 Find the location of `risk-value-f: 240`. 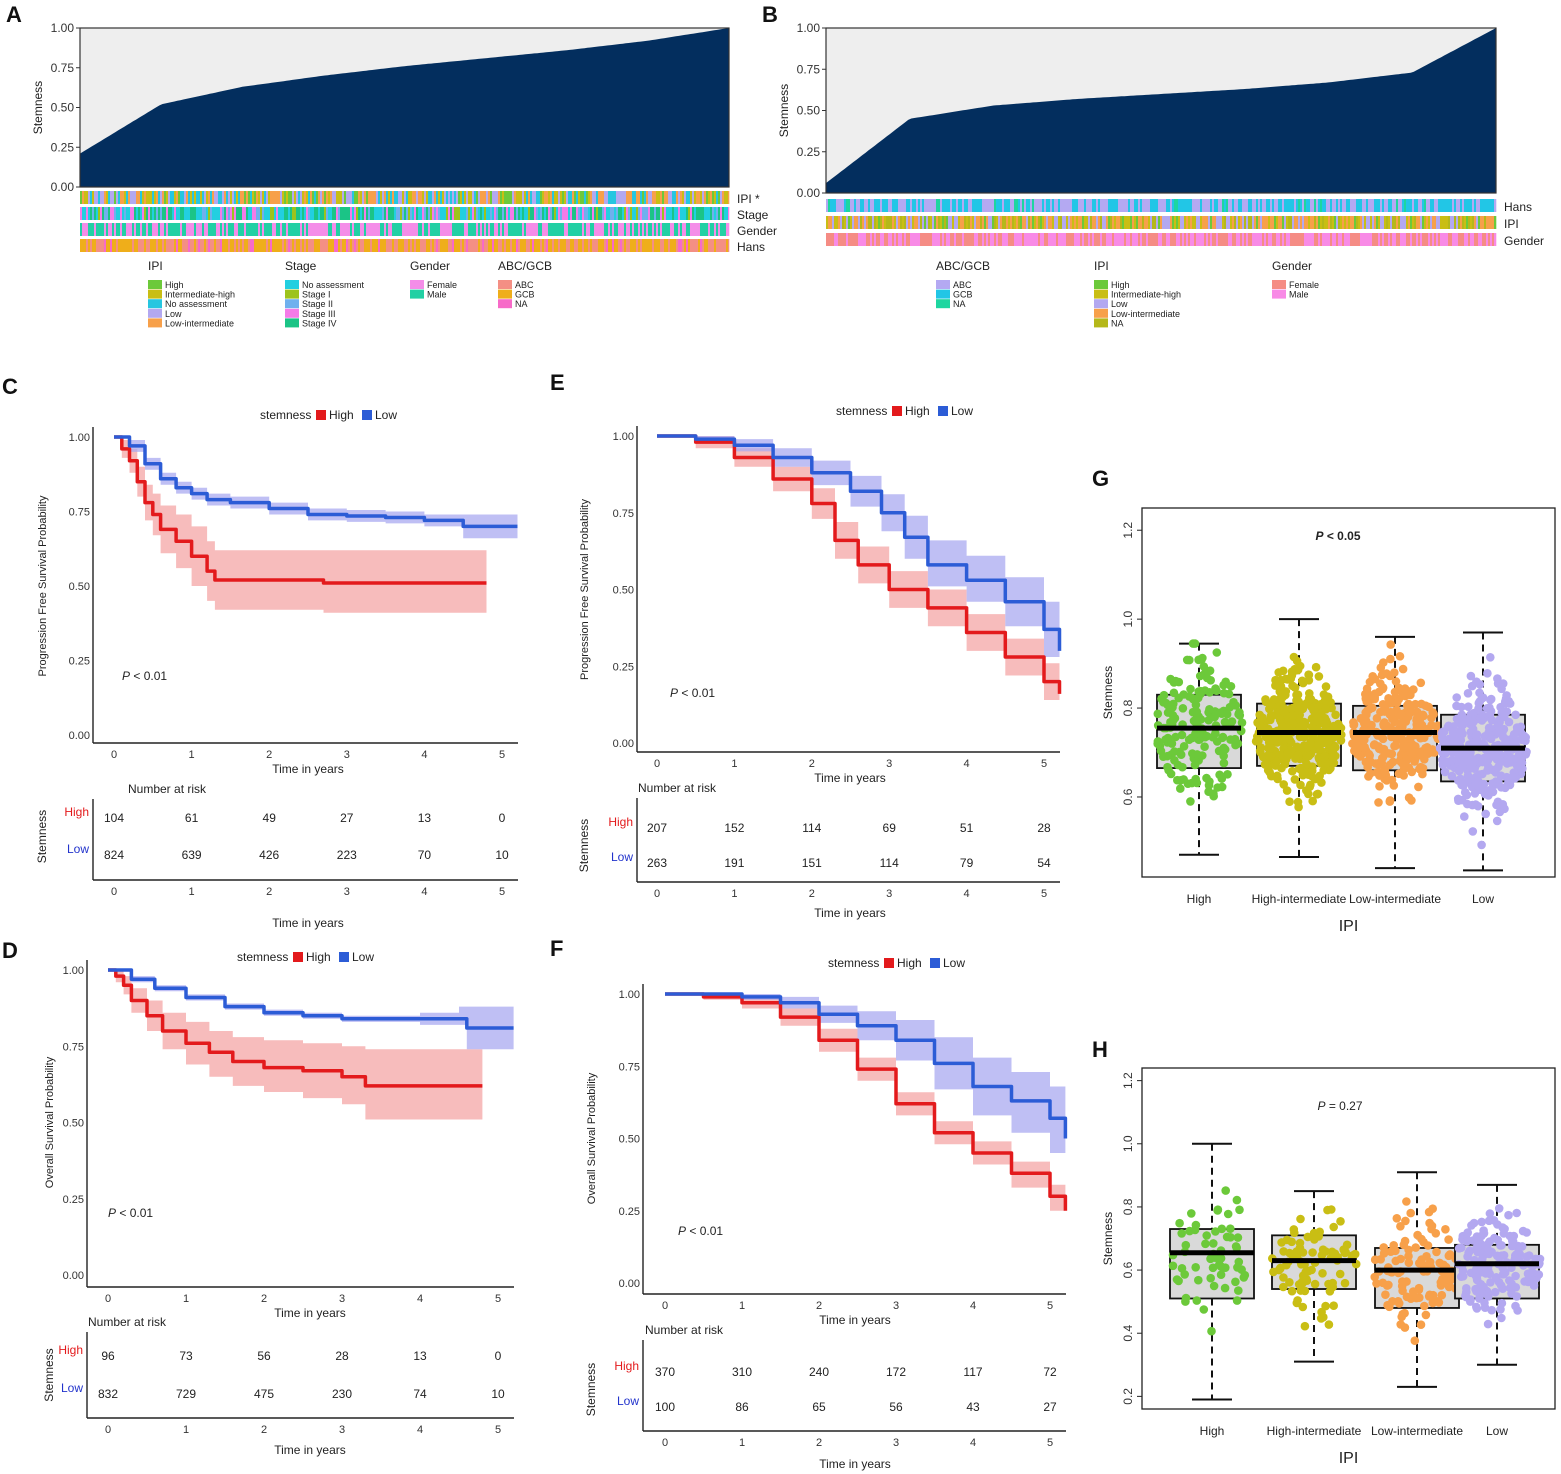

risk-value-f: 240 is located at coordinates (819, 1372).